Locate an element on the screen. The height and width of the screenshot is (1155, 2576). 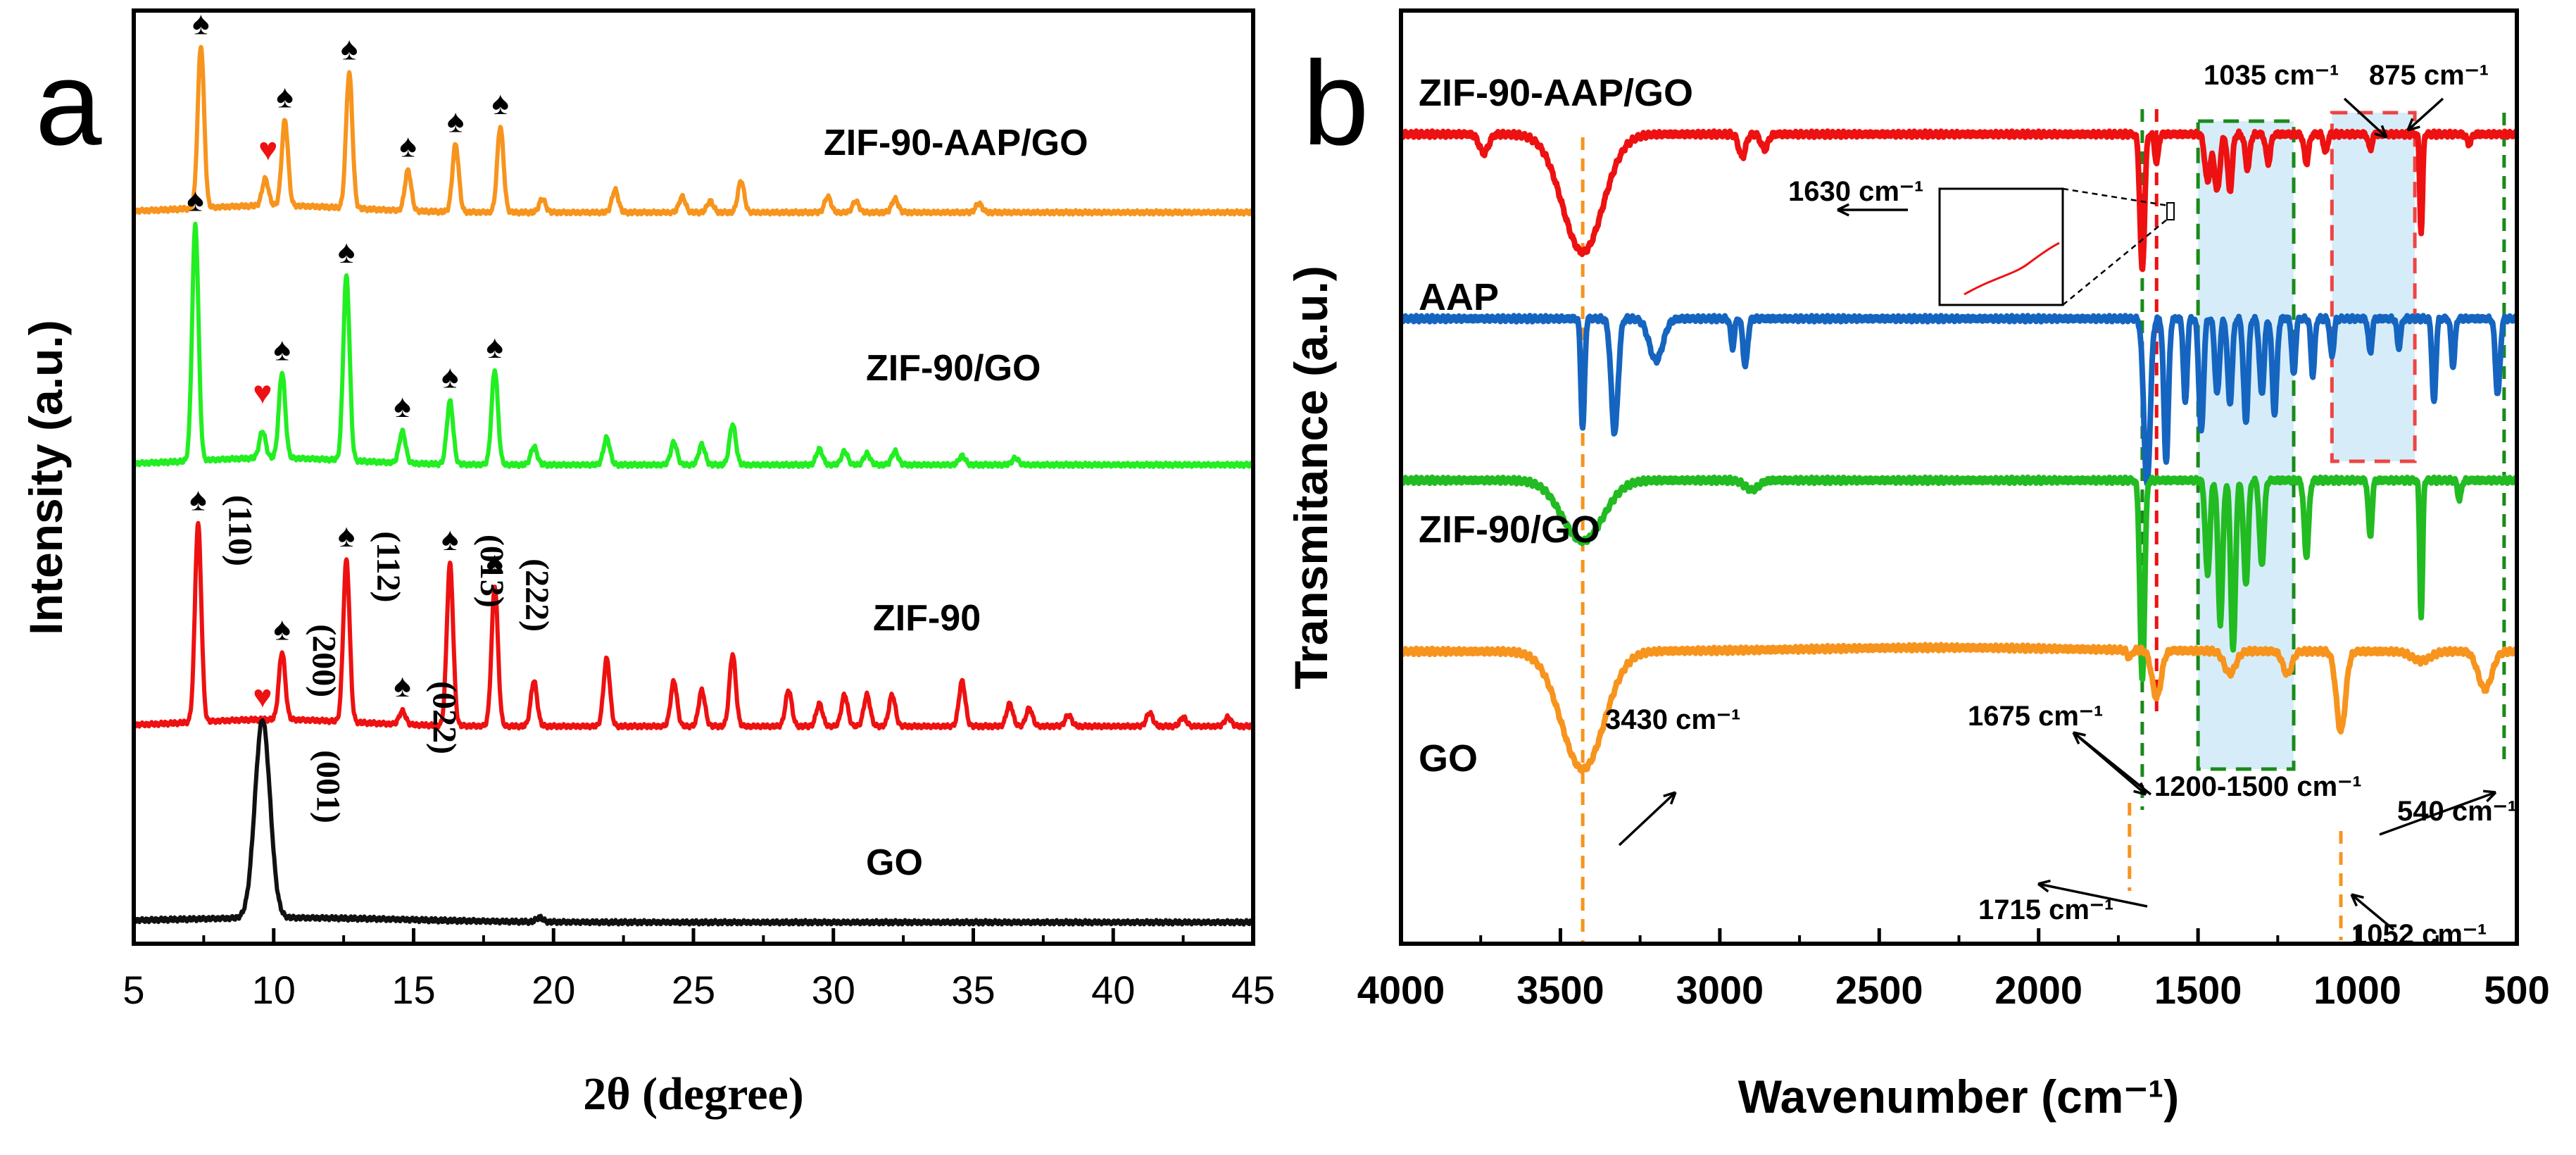
inset-frame is located at coordinates (2001, 246).